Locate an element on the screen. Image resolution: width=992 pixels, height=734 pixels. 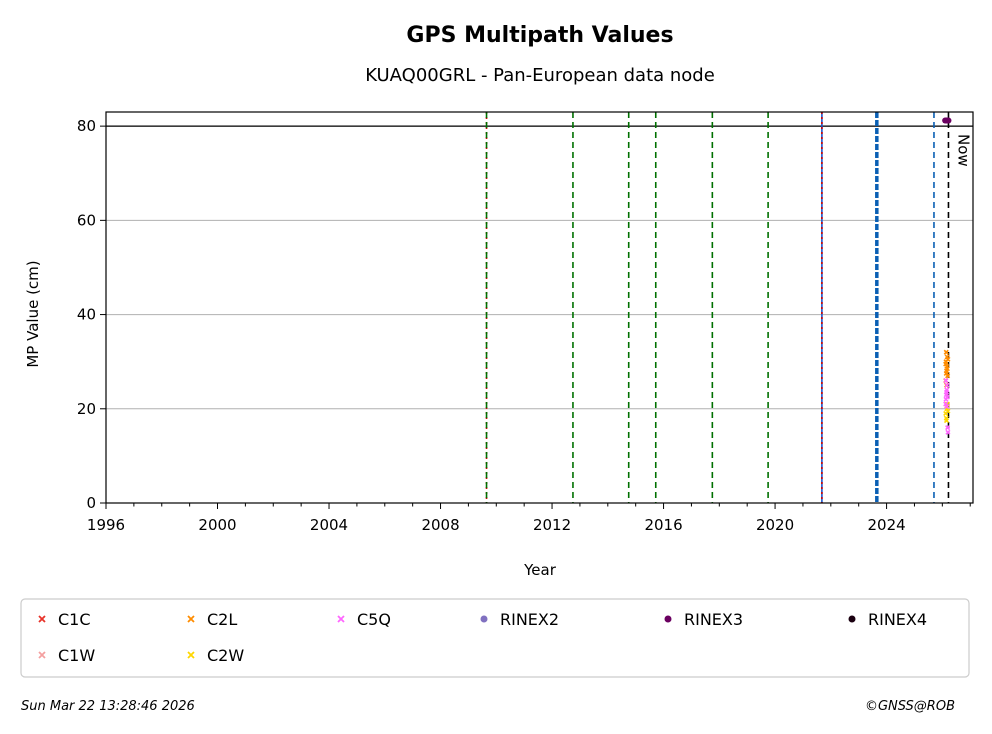
x-tick-label: 2004 is located at coordinates (329, 525).